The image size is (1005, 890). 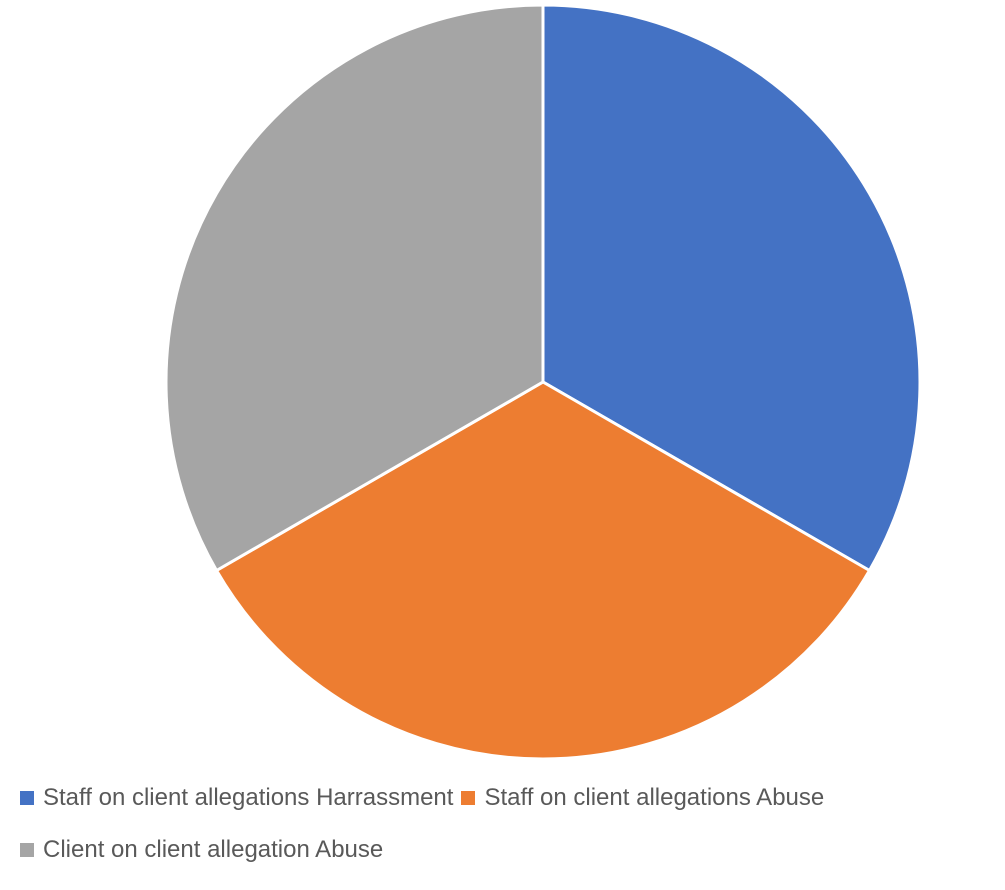 I want to click on legend-item-3: Client on client allegation Abuse, so click(x=201, y=850).